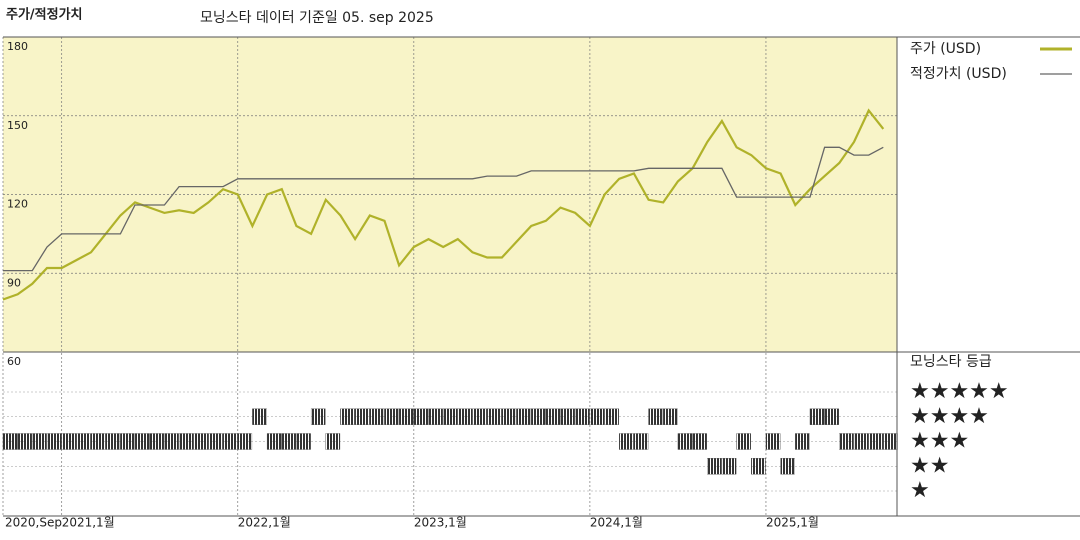  I want to click on x-tick-label: 2022,1월, so click(264, 523).